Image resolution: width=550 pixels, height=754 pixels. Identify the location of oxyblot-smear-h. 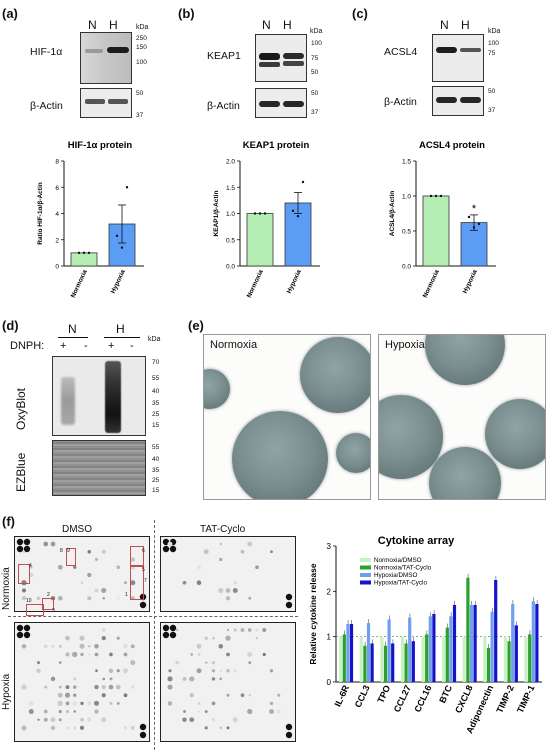
(113, 397).